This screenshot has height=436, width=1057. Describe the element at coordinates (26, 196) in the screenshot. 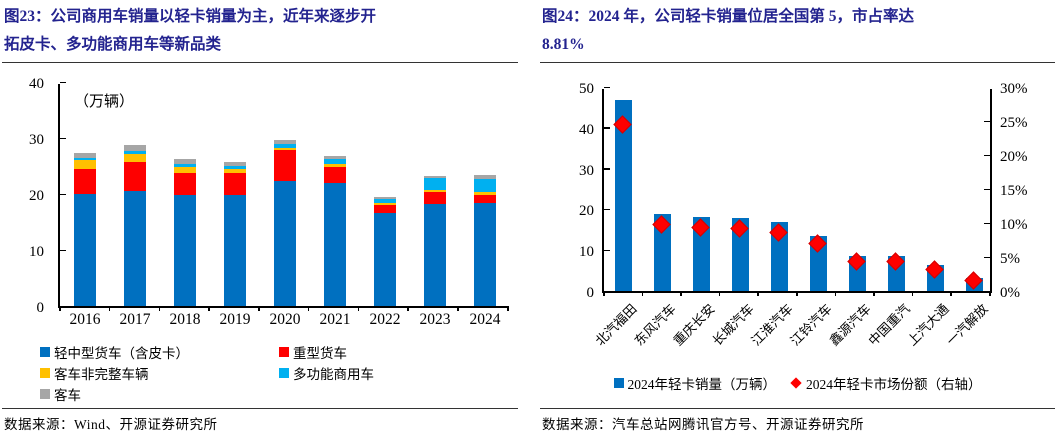

I see `y-axis-labels: 0 10 20 30 40` at that location.